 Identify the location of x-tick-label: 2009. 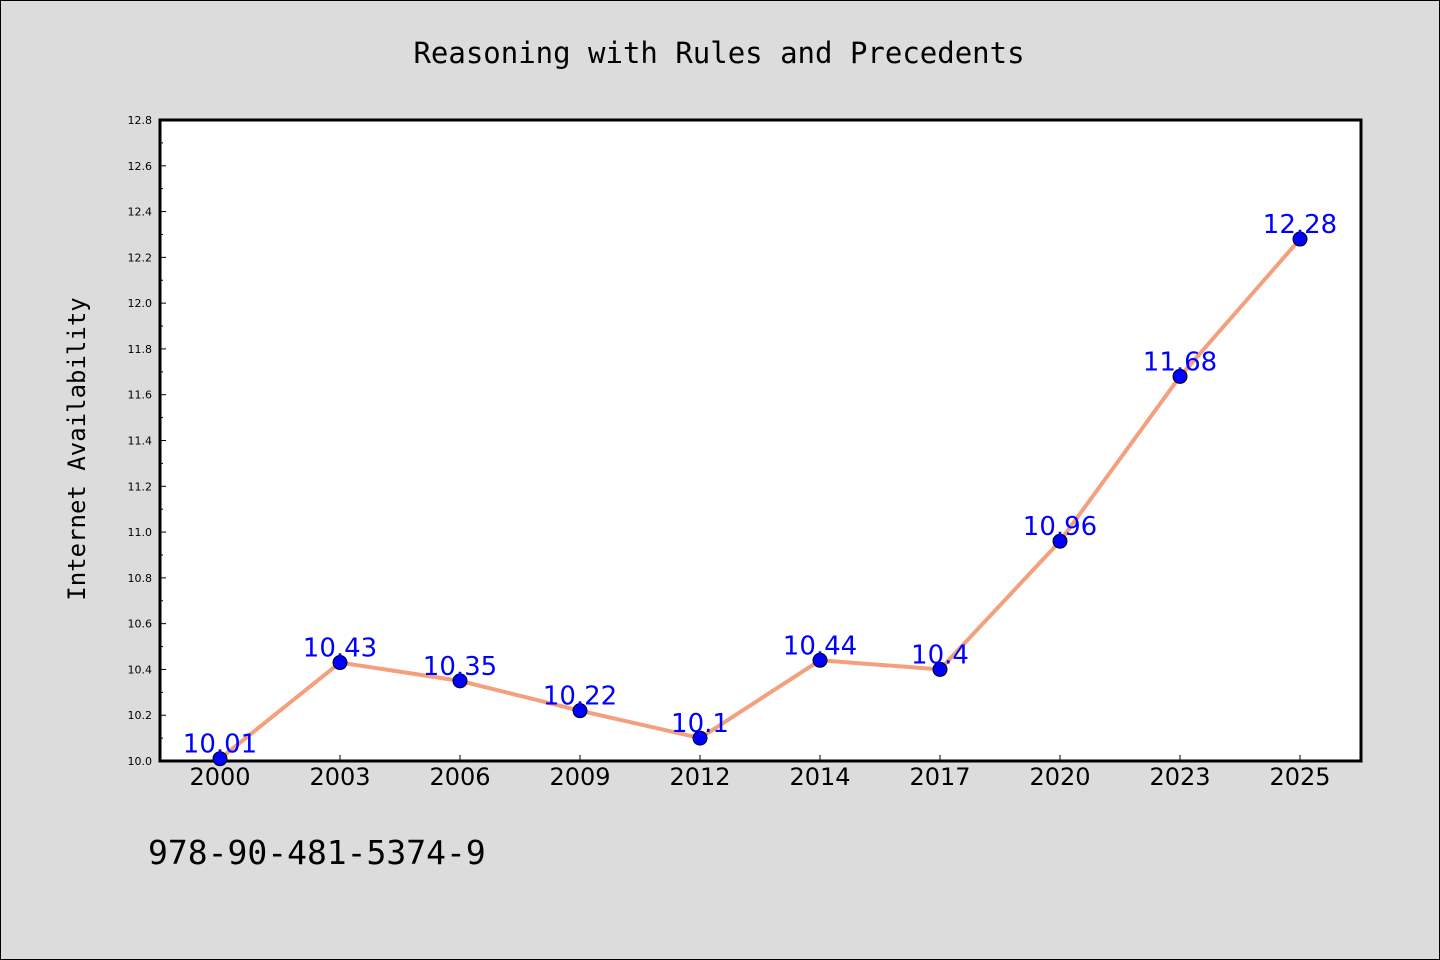
(579, 777).